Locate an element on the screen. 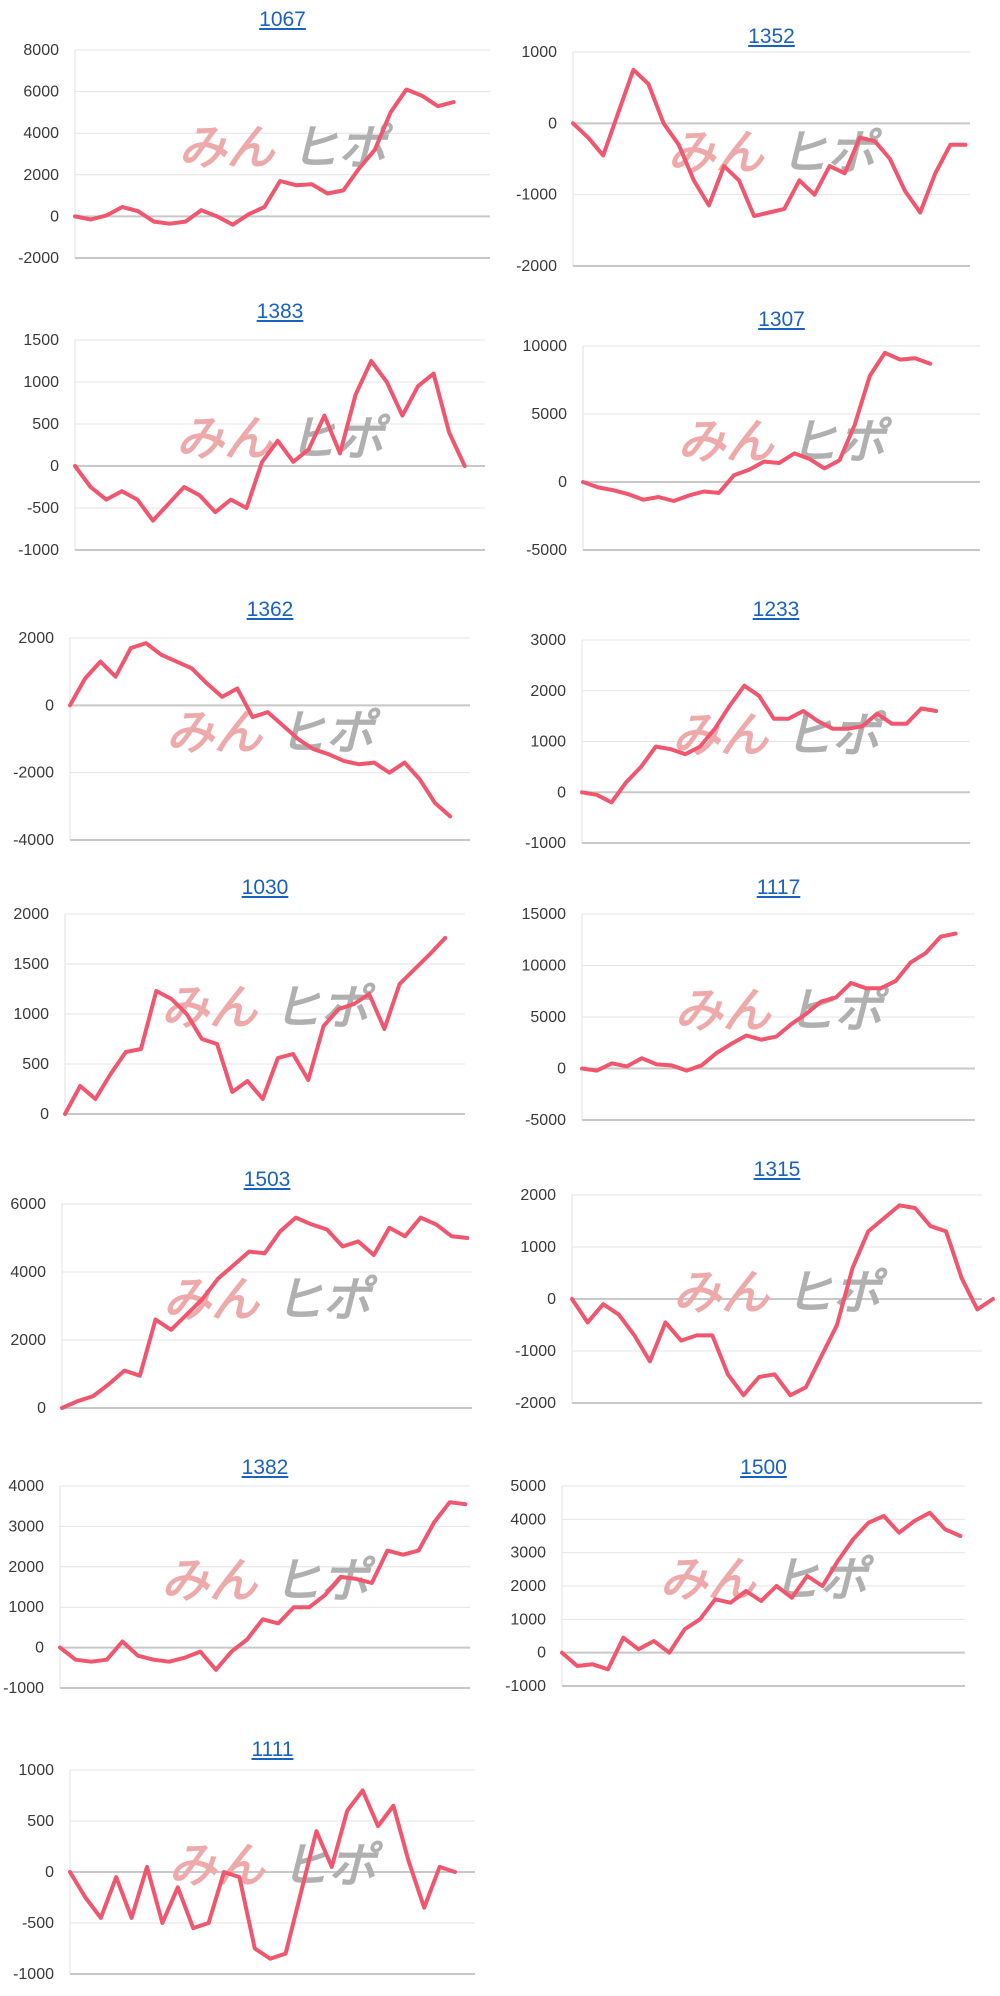 Image resolution: width=1000 pixels, height=1996 pixels. chart-panel-1233: 1233 -1000 0 1000 2000 3000 みん ヒポ is located at coordinates (750, 730).